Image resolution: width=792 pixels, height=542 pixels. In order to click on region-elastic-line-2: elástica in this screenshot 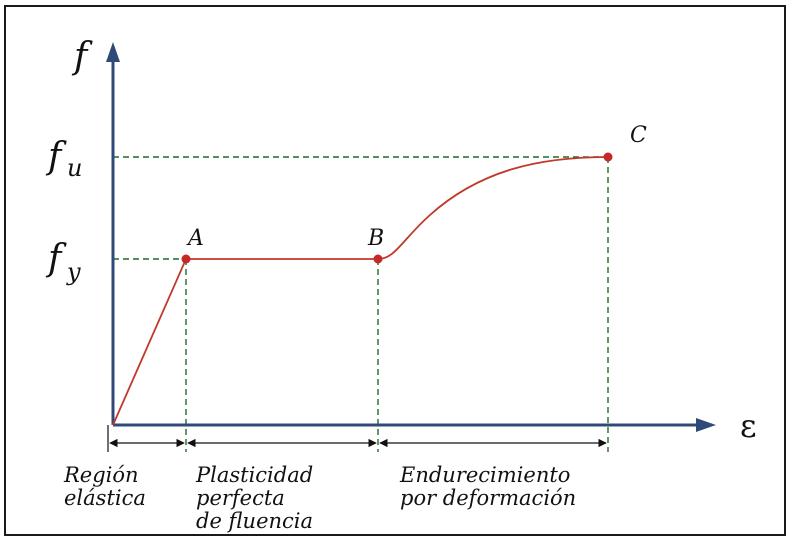, I will do `click(105, 498)`.